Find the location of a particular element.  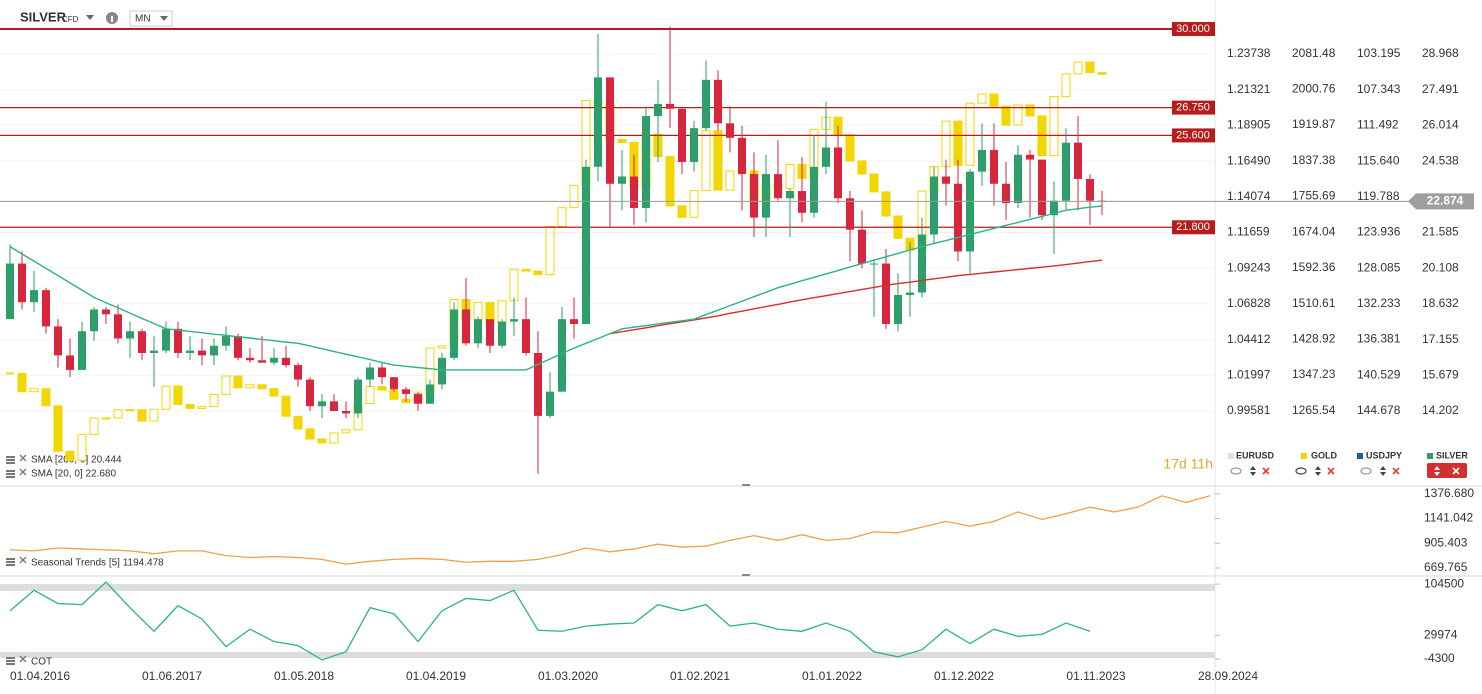

y-tick-label: 14.202 is located at coordinates (1440, 410).